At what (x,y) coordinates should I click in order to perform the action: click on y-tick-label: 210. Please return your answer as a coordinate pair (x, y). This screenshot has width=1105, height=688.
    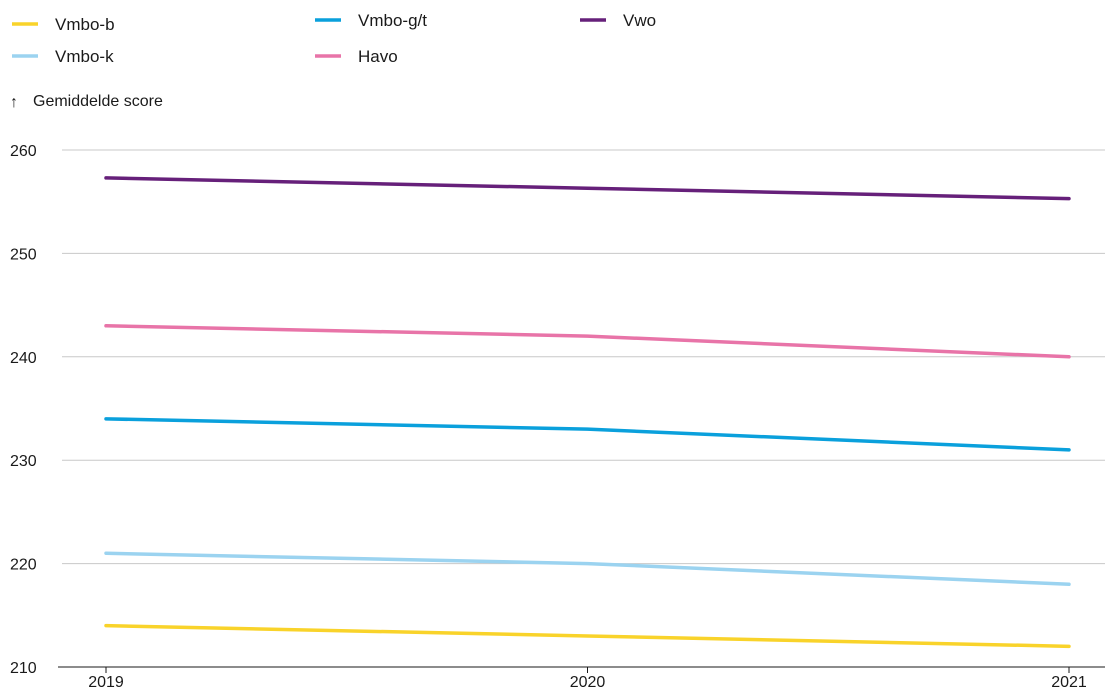
    Looking at the image, I should click on (23, 668).